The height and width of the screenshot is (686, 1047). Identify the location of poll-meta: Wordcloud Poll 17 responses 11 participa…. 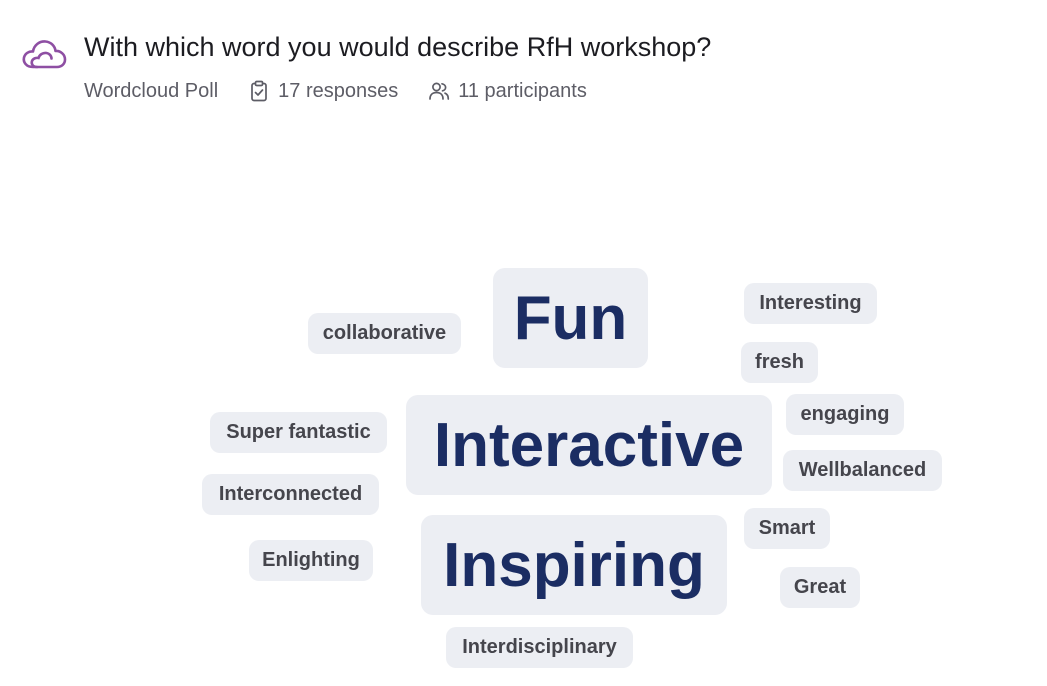
(335, 91).